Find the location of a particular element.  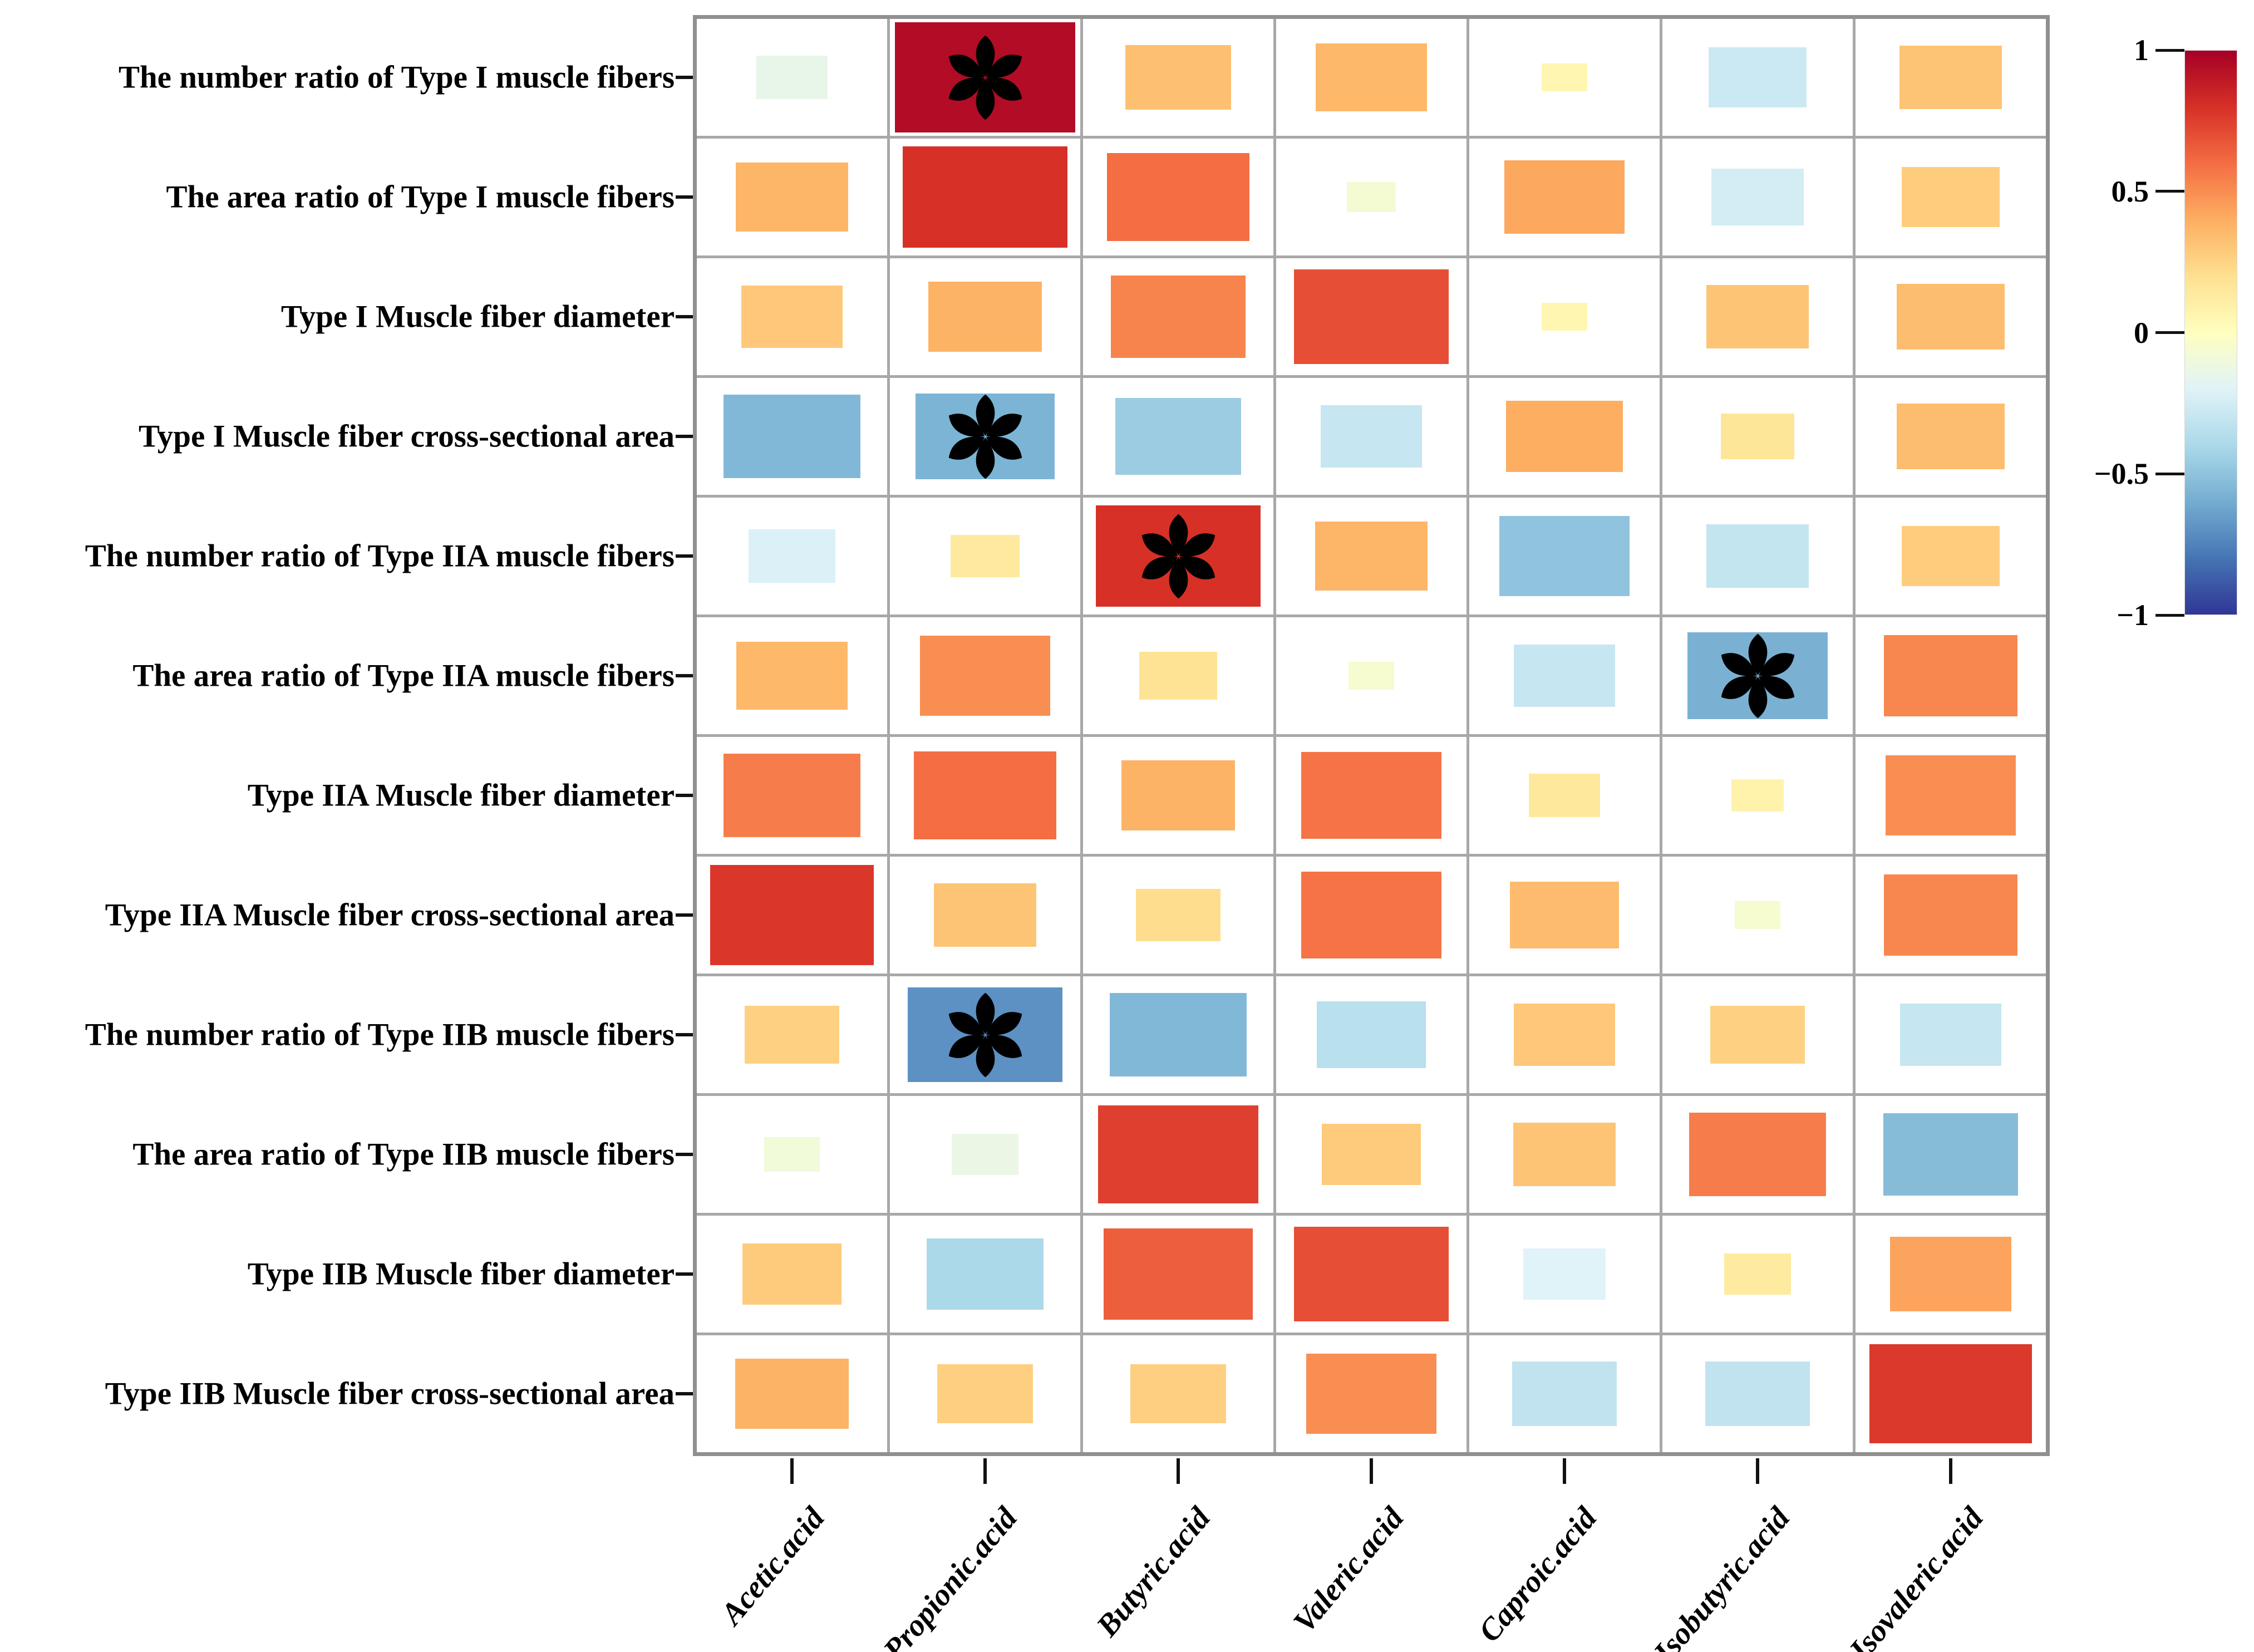

row-label: Type IIB Muscle fiber diameter is located at coordinates (461, 1274).